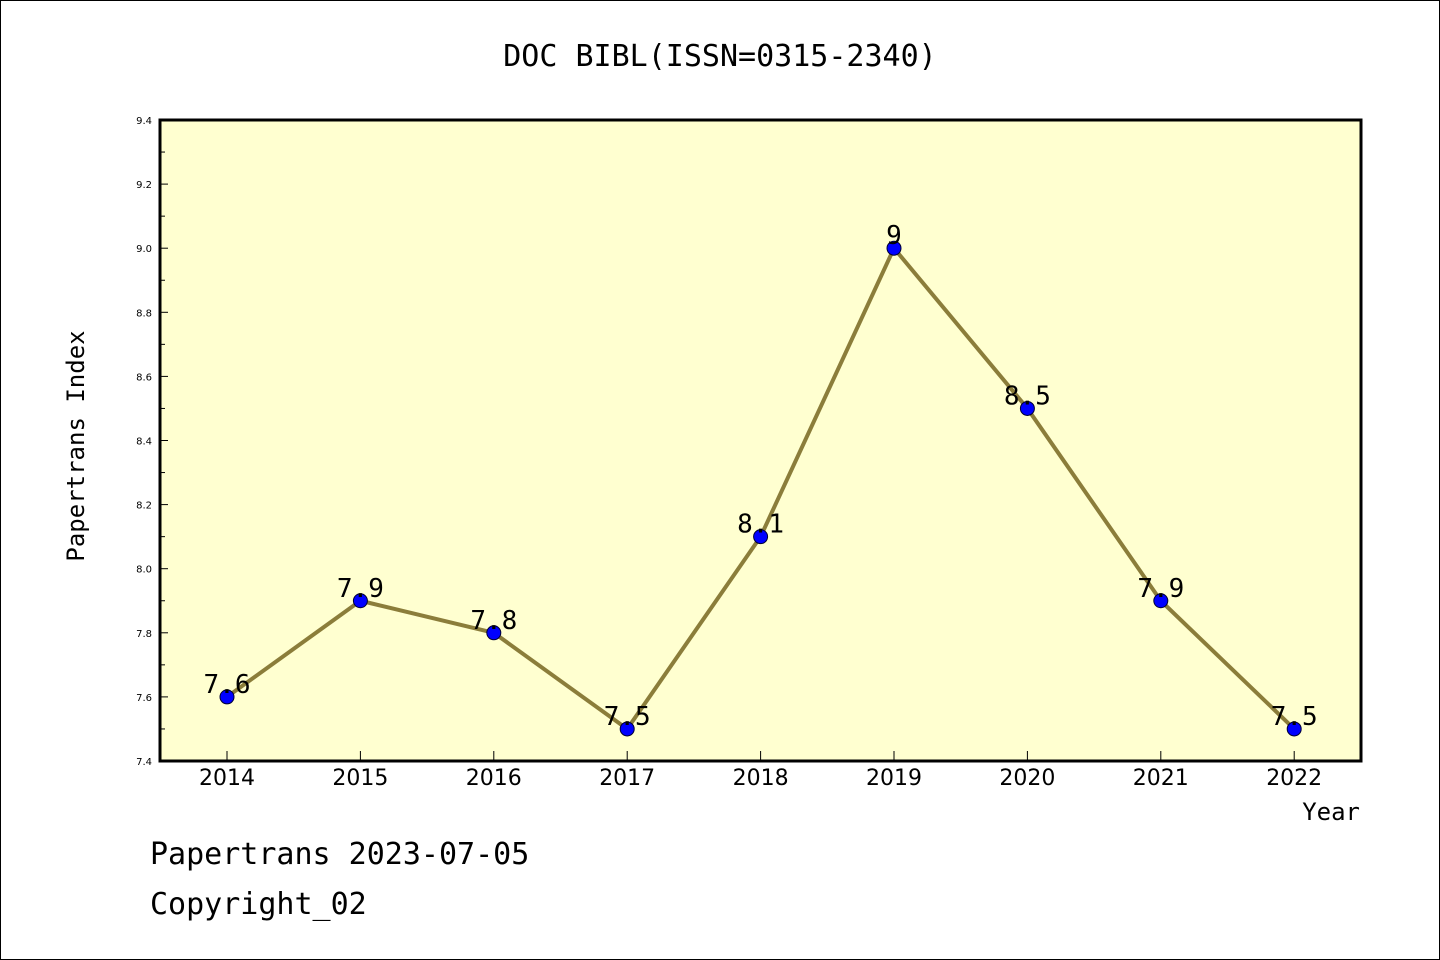 Image resolution: width=1440 pixels, height=960 pixels. I want to click on y-tick-label: 7.6, so click(144, 698).